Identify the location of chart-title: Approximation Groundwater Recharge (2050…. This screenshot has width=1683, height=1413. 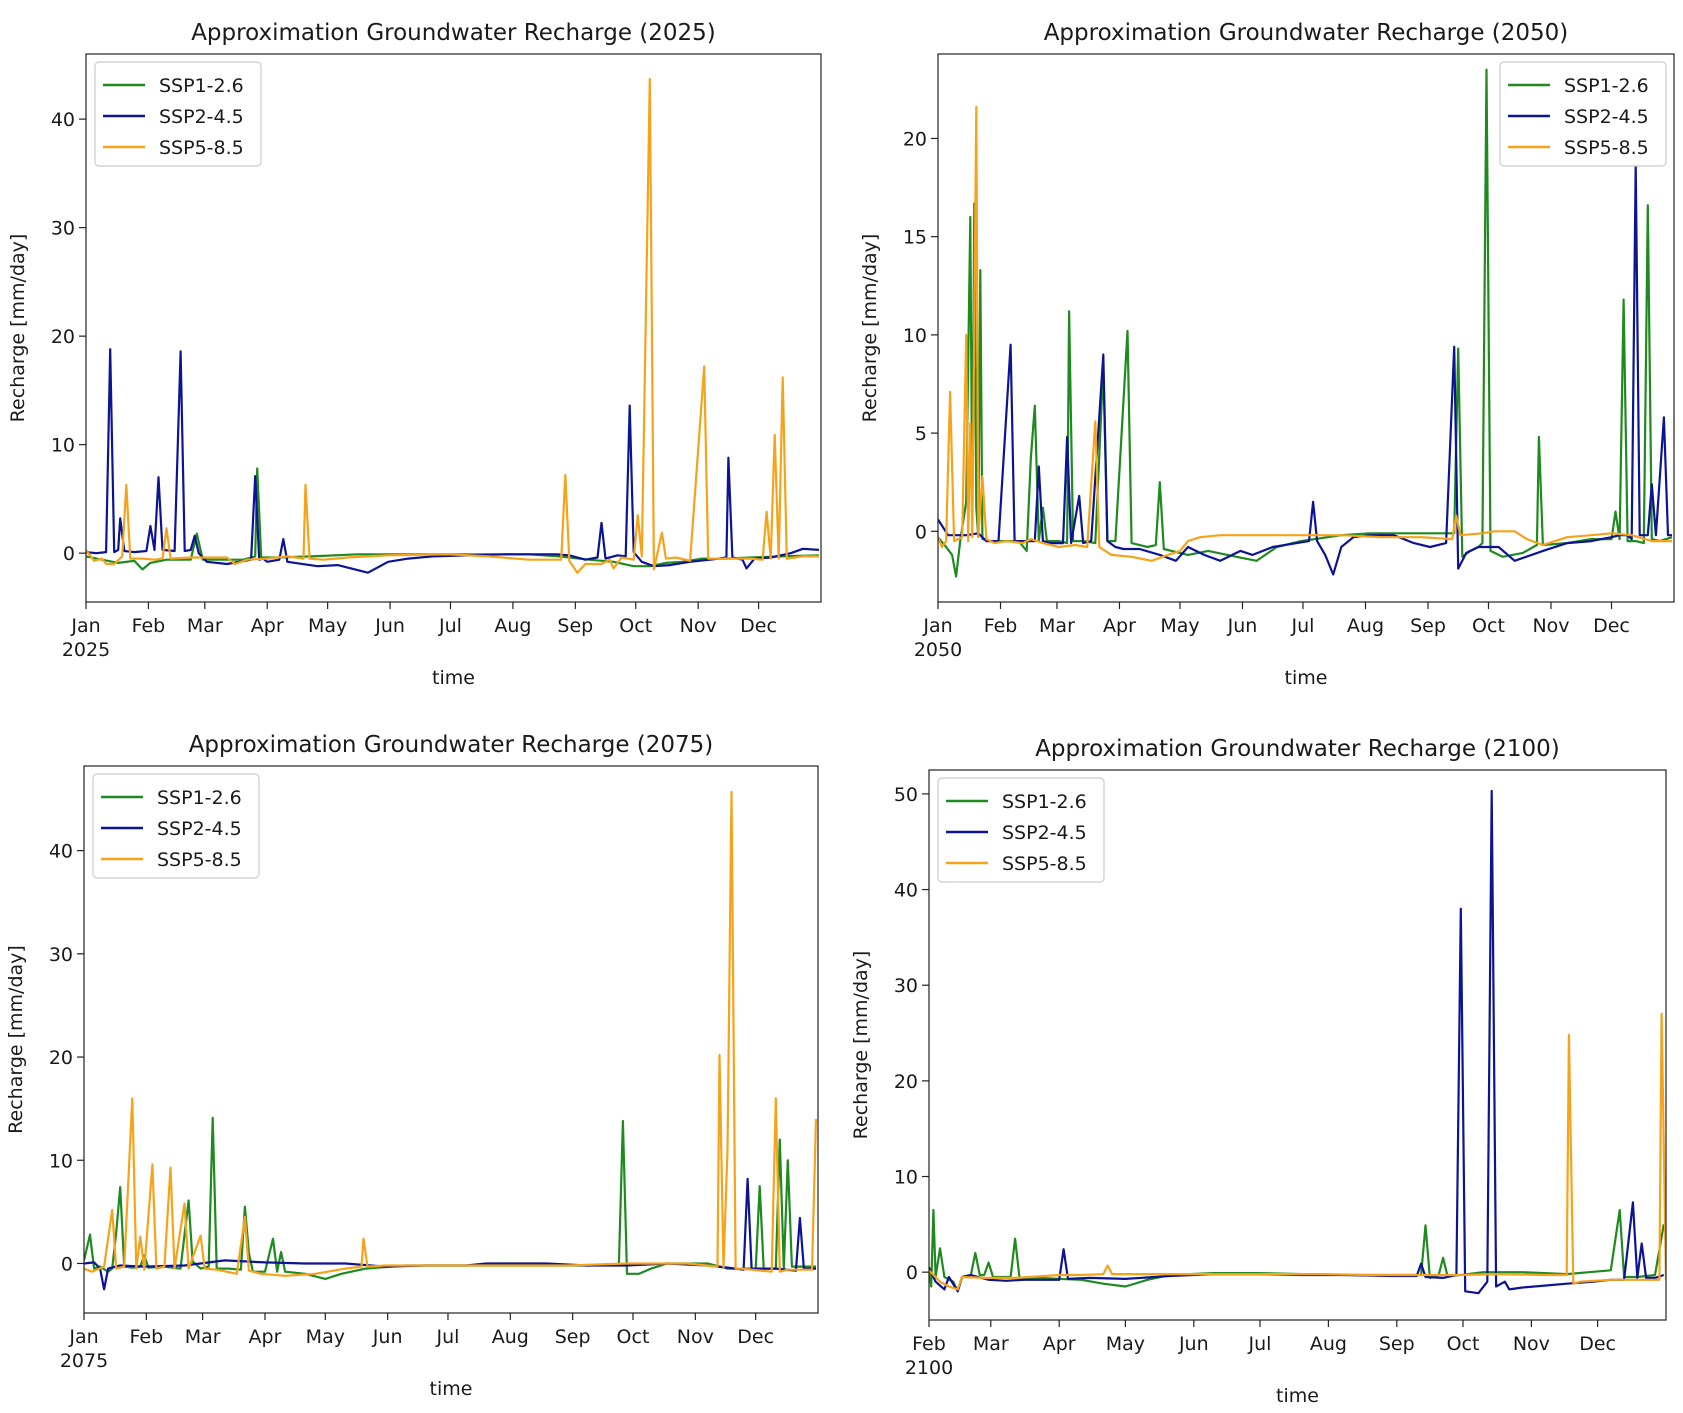
(1306, 33).